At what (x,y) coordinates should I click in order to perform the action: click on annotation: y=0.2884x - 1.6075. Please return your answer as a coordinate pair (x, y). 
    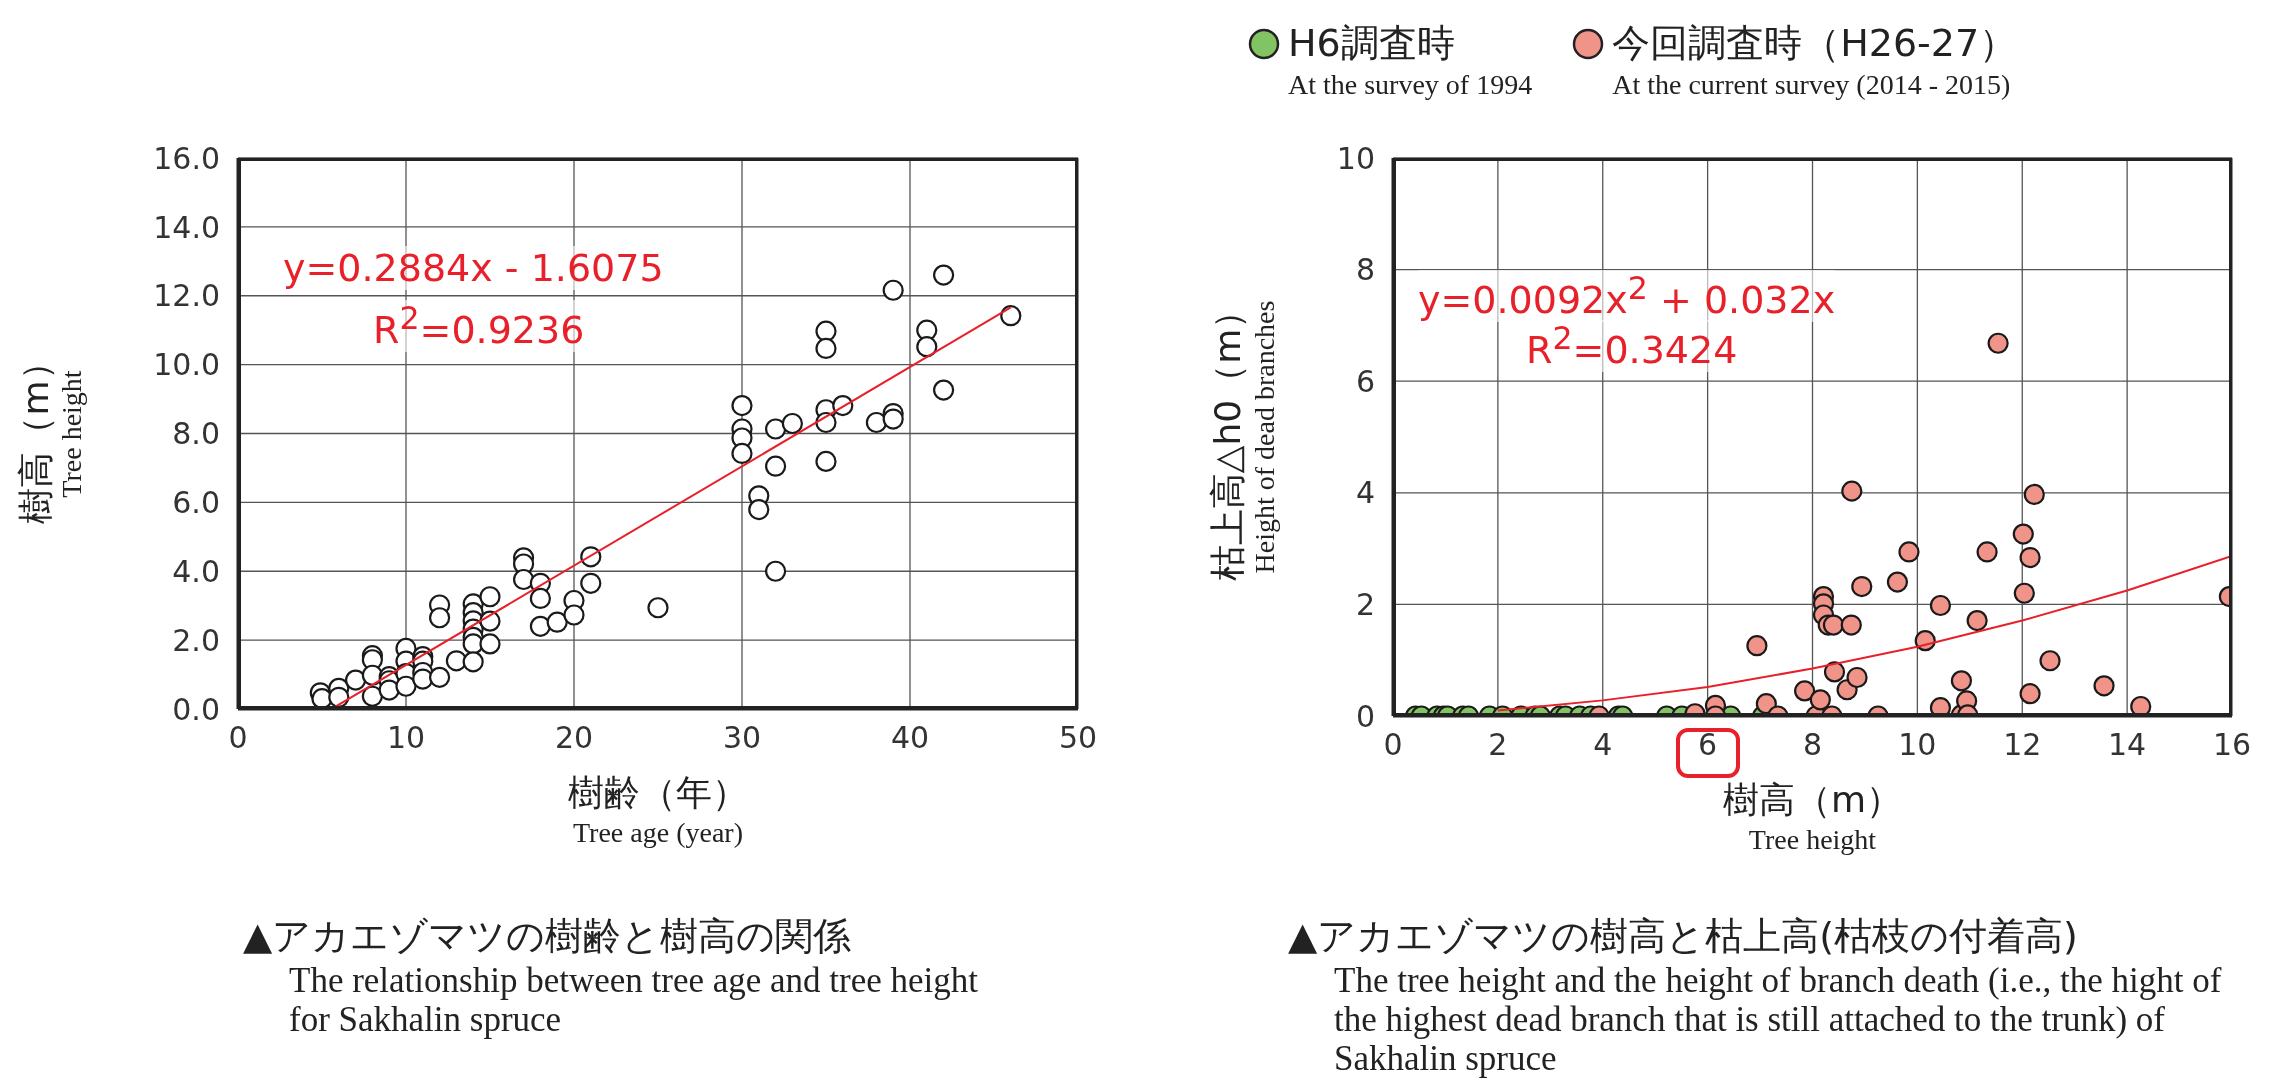
    Looking at the image, I should click on (473, 268).